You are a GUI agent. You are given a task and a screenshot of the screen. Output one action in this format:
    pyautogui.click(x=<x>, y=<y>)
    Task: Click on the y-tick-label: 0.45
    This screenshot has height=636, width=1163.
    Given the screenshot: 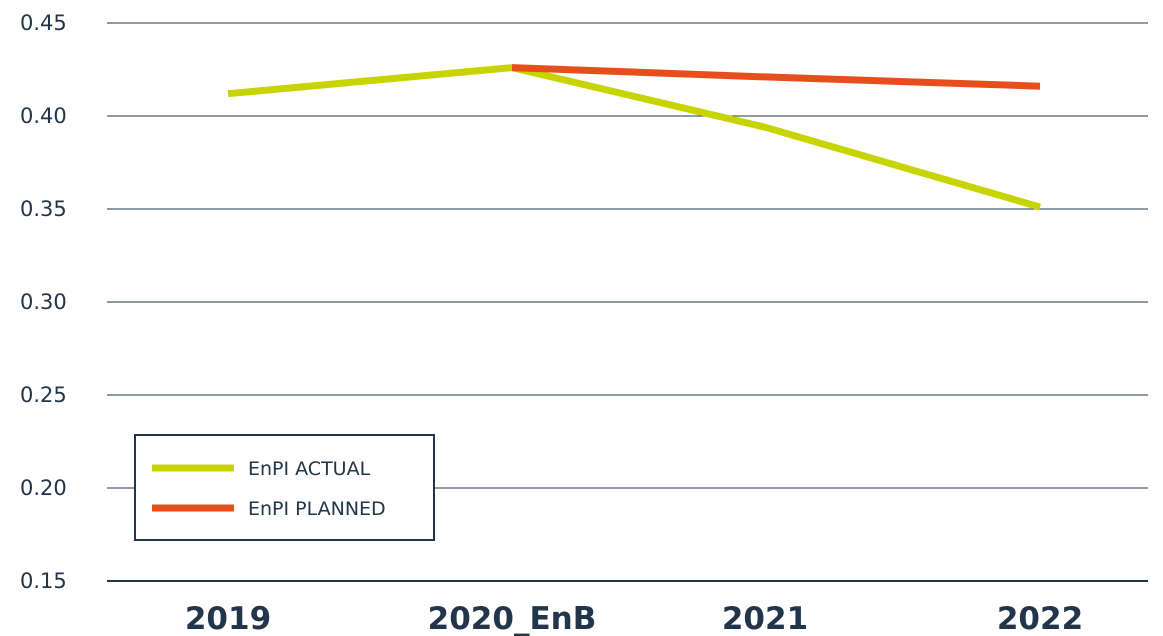 What is the action you would take?
    pyautogui.click(x=43, y=23)
    